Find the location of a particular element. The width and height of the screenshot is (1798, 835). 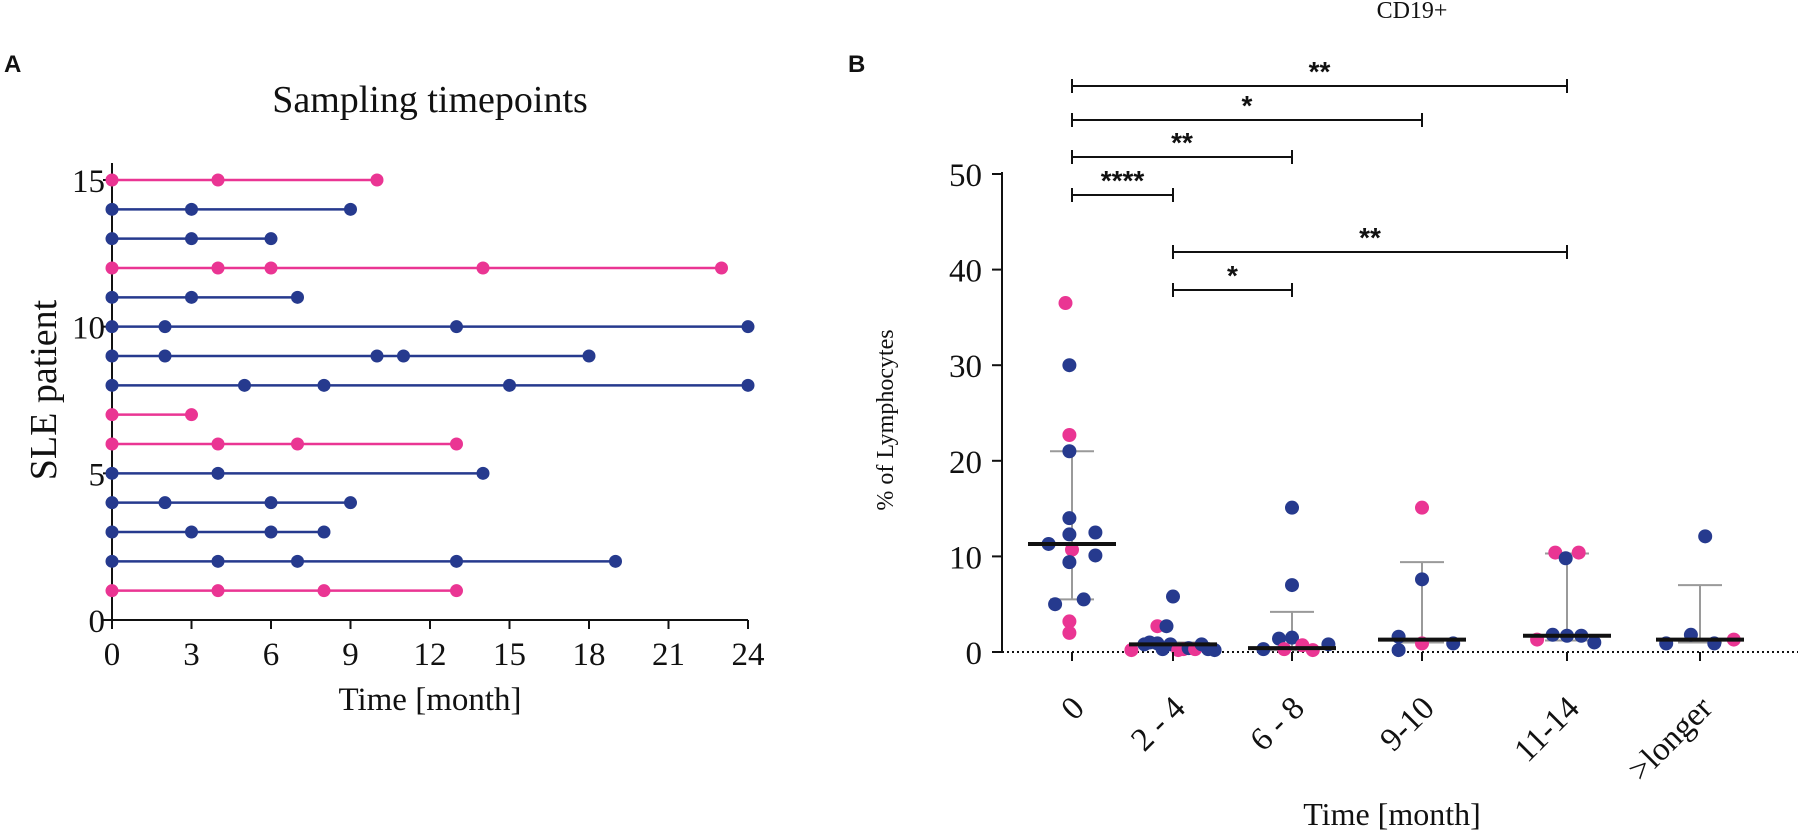

significance-label-2: ** is located at coordinates (1182, 142).